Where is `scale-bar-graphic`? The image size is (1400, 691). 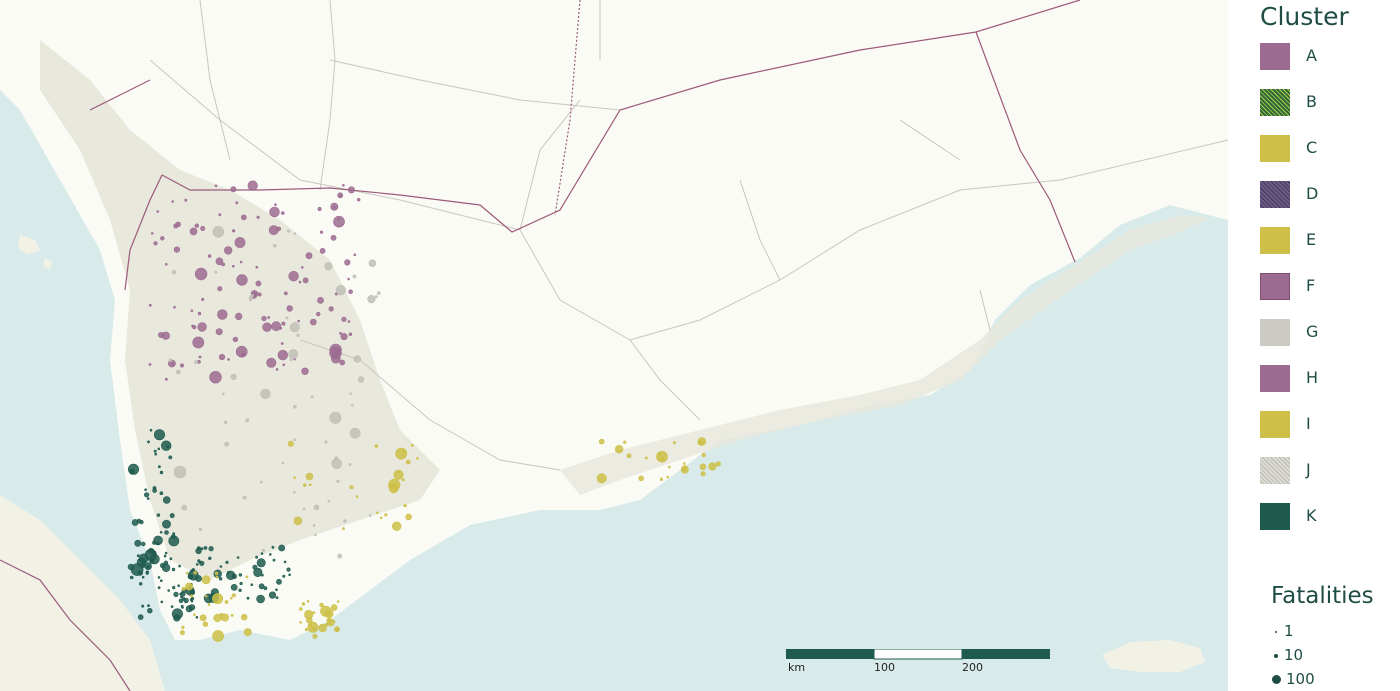 scale-bar-graphic is located at coordinates (918, 654).